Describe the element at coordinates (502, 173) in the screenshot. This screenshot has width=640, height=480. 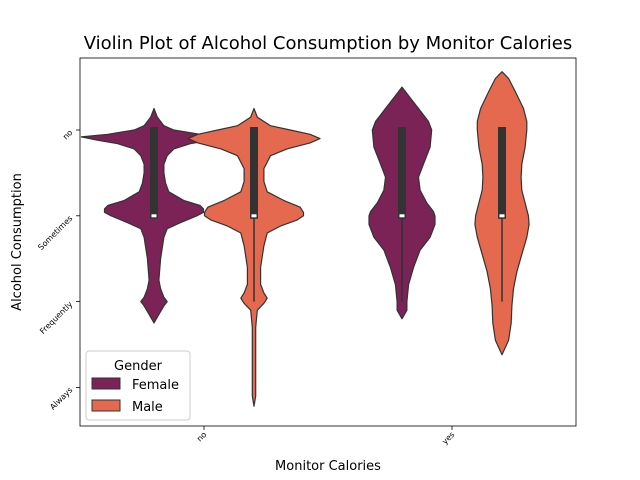
I see `iqr-box-male-yes` at that location.